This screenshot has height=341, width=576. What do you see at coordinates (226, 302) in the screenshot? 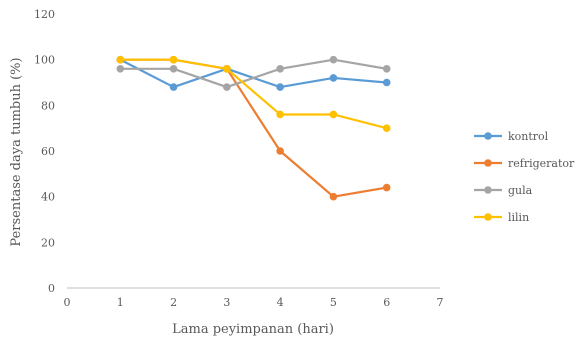
I see `x-tick-label: 3` at bounding box center [226, 302].